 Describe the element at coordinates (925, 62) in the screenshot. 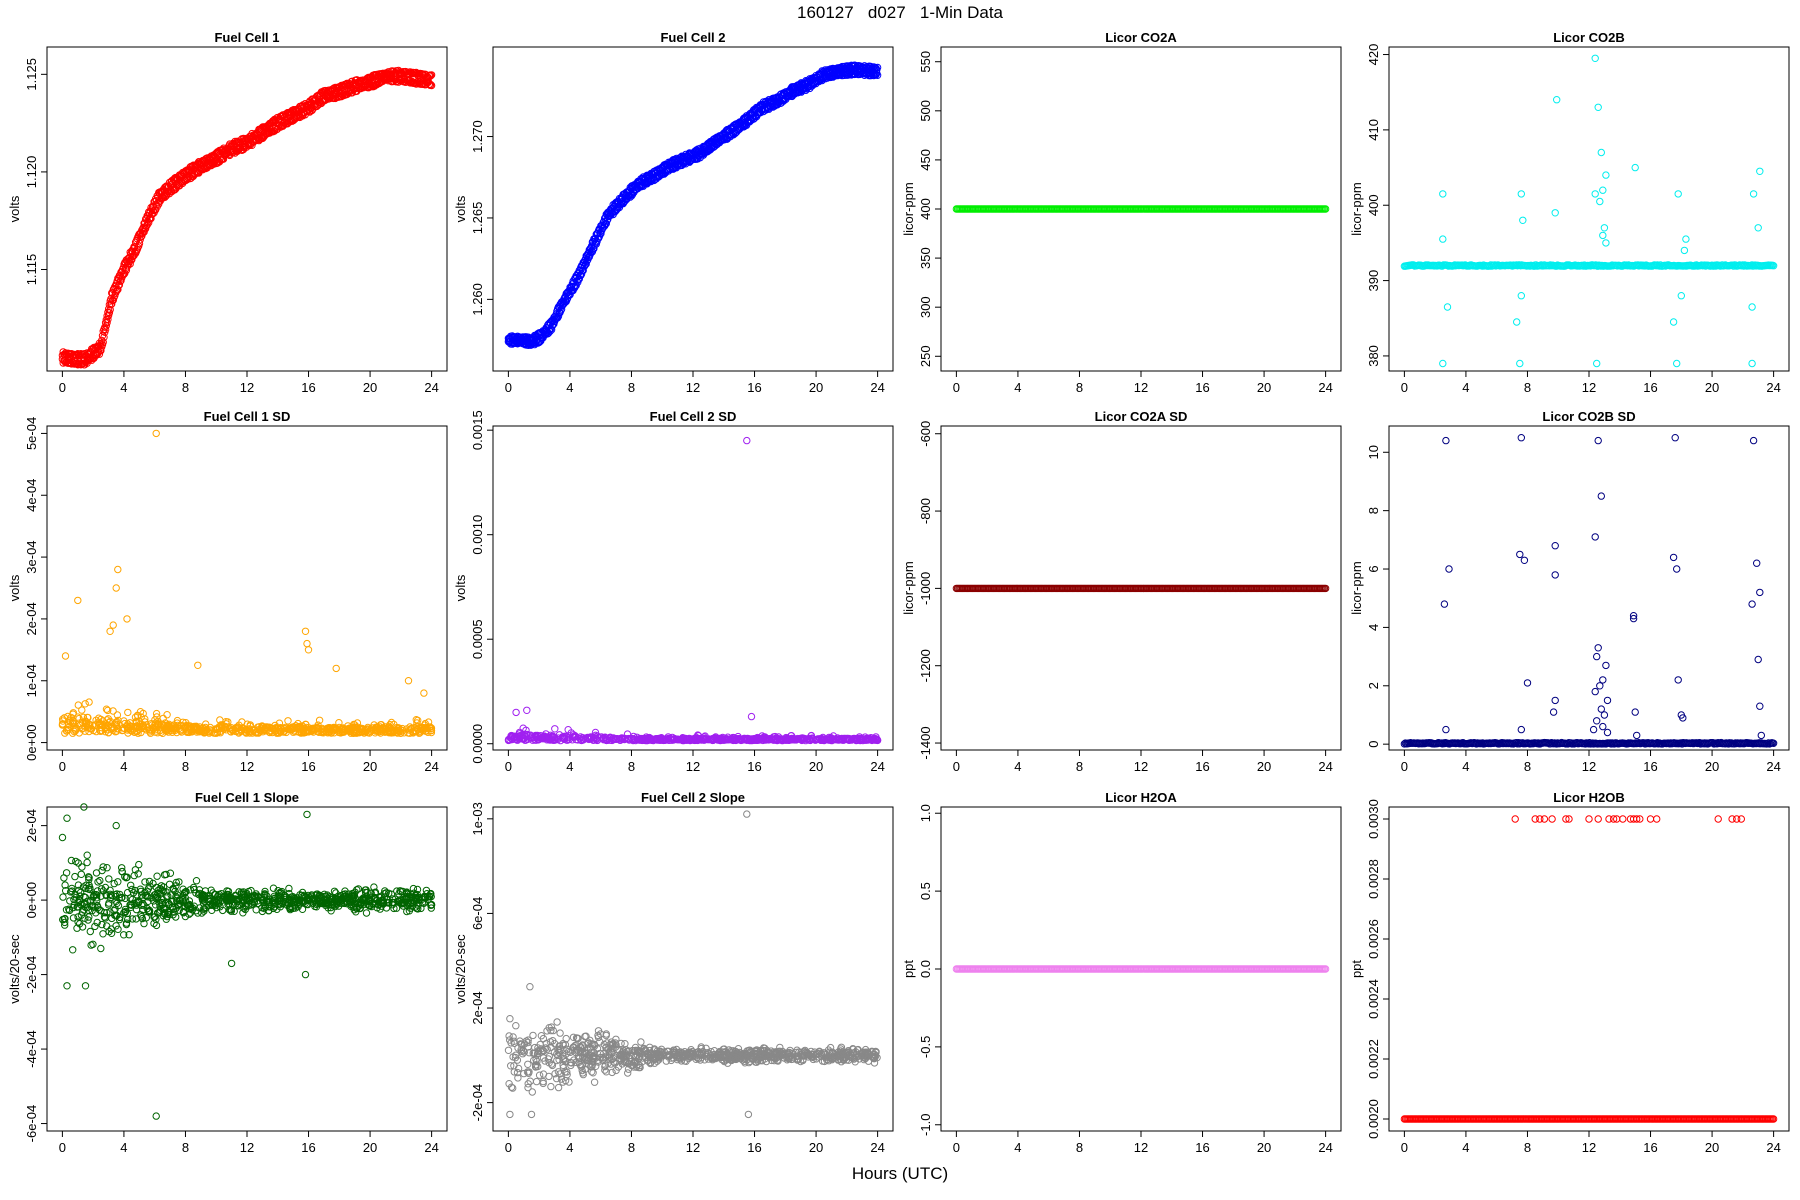

I see `y-tick-label: 550` at that location.